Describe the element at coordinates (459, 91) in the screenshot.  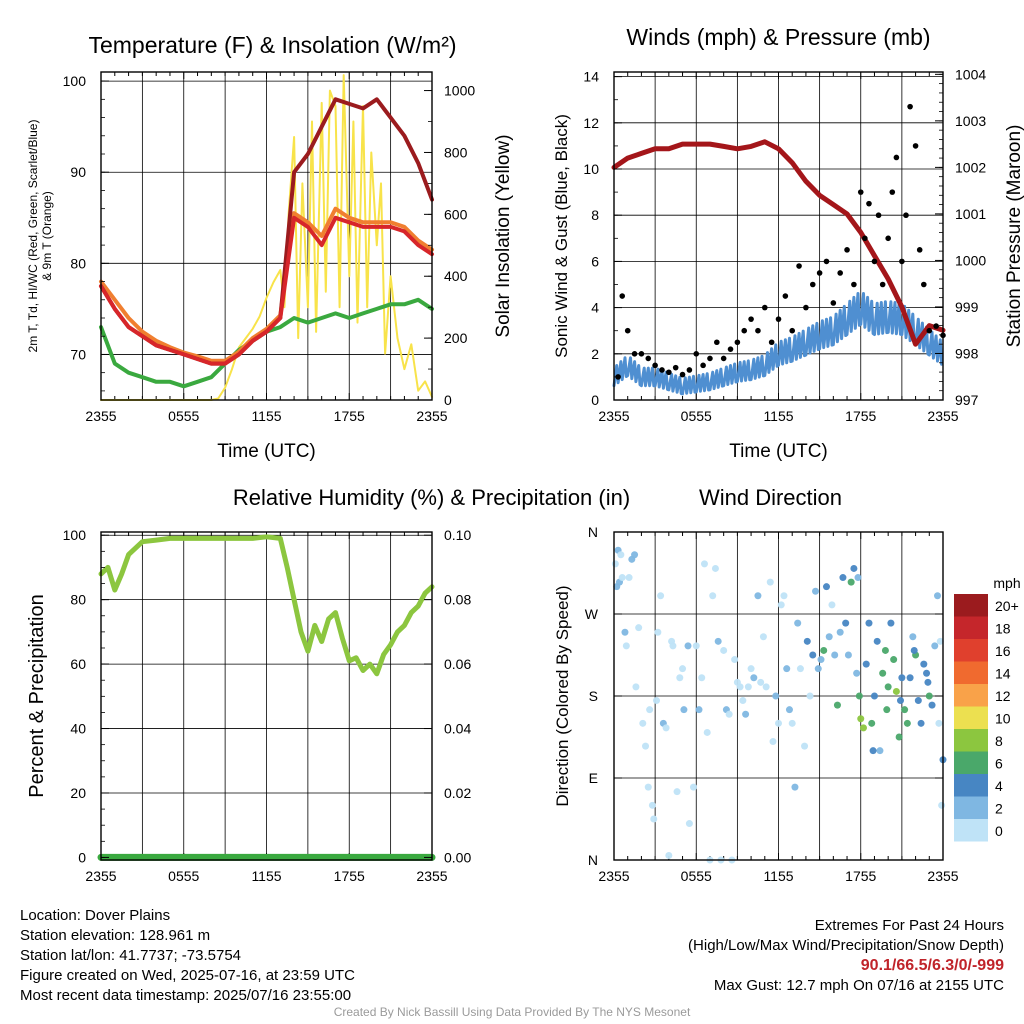
I see `temp-right-ytick-label: 1000` at that location.